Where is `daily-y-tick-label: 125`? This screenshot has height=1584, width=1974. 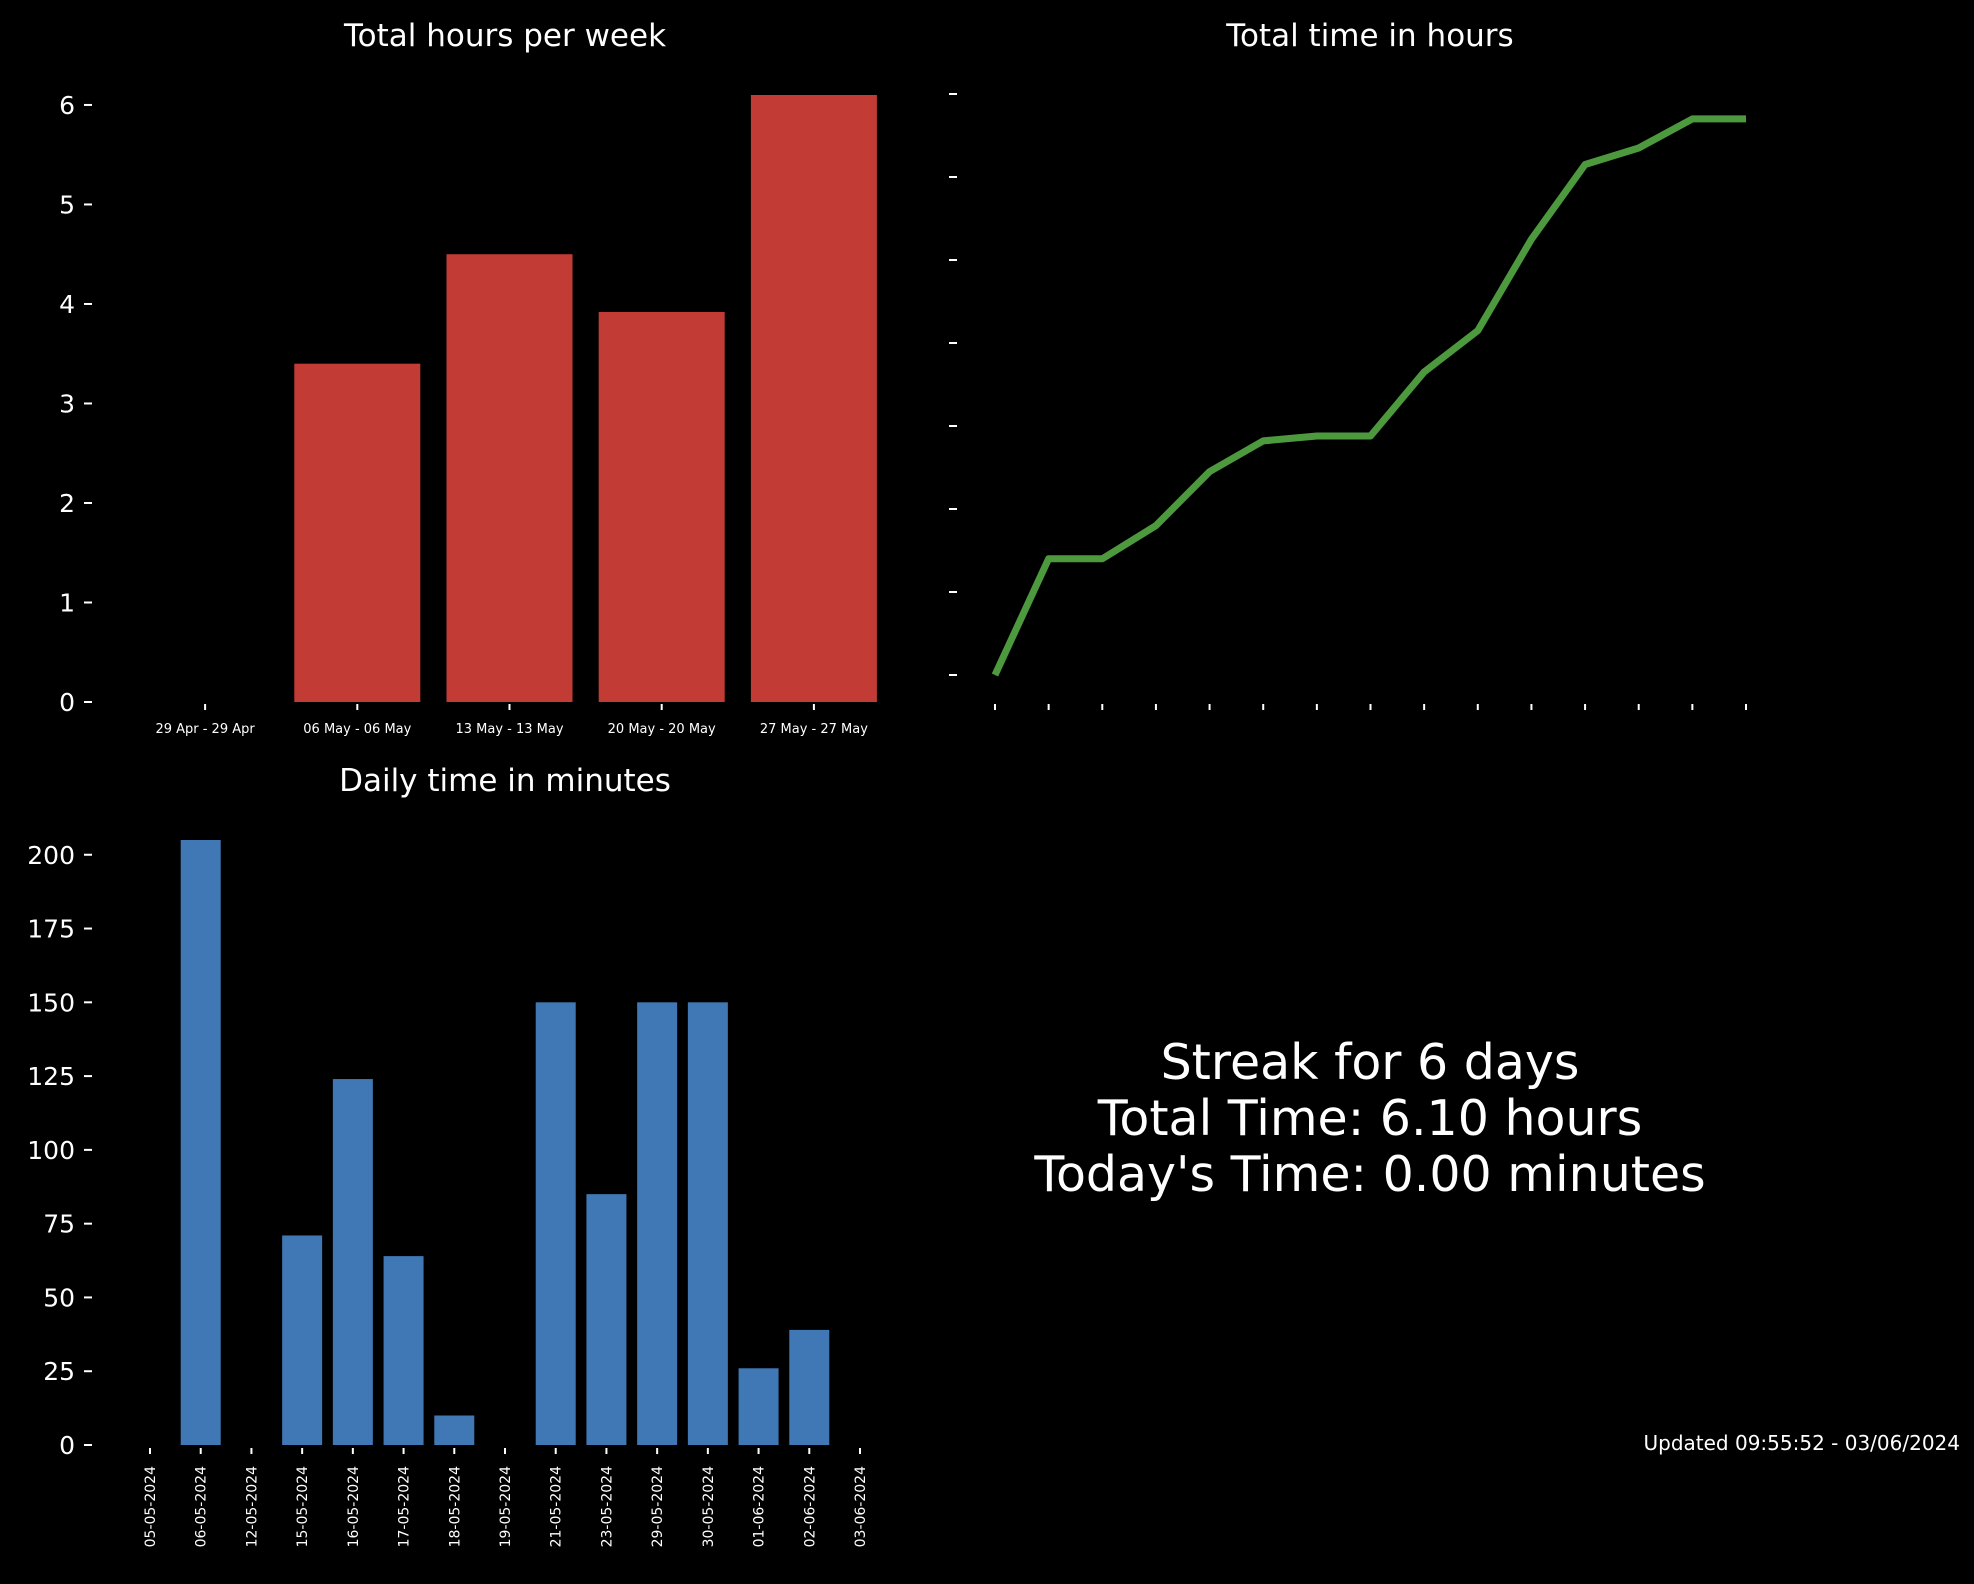 daily-y-tick-label: 125 is located at coordinates (51, 1076).